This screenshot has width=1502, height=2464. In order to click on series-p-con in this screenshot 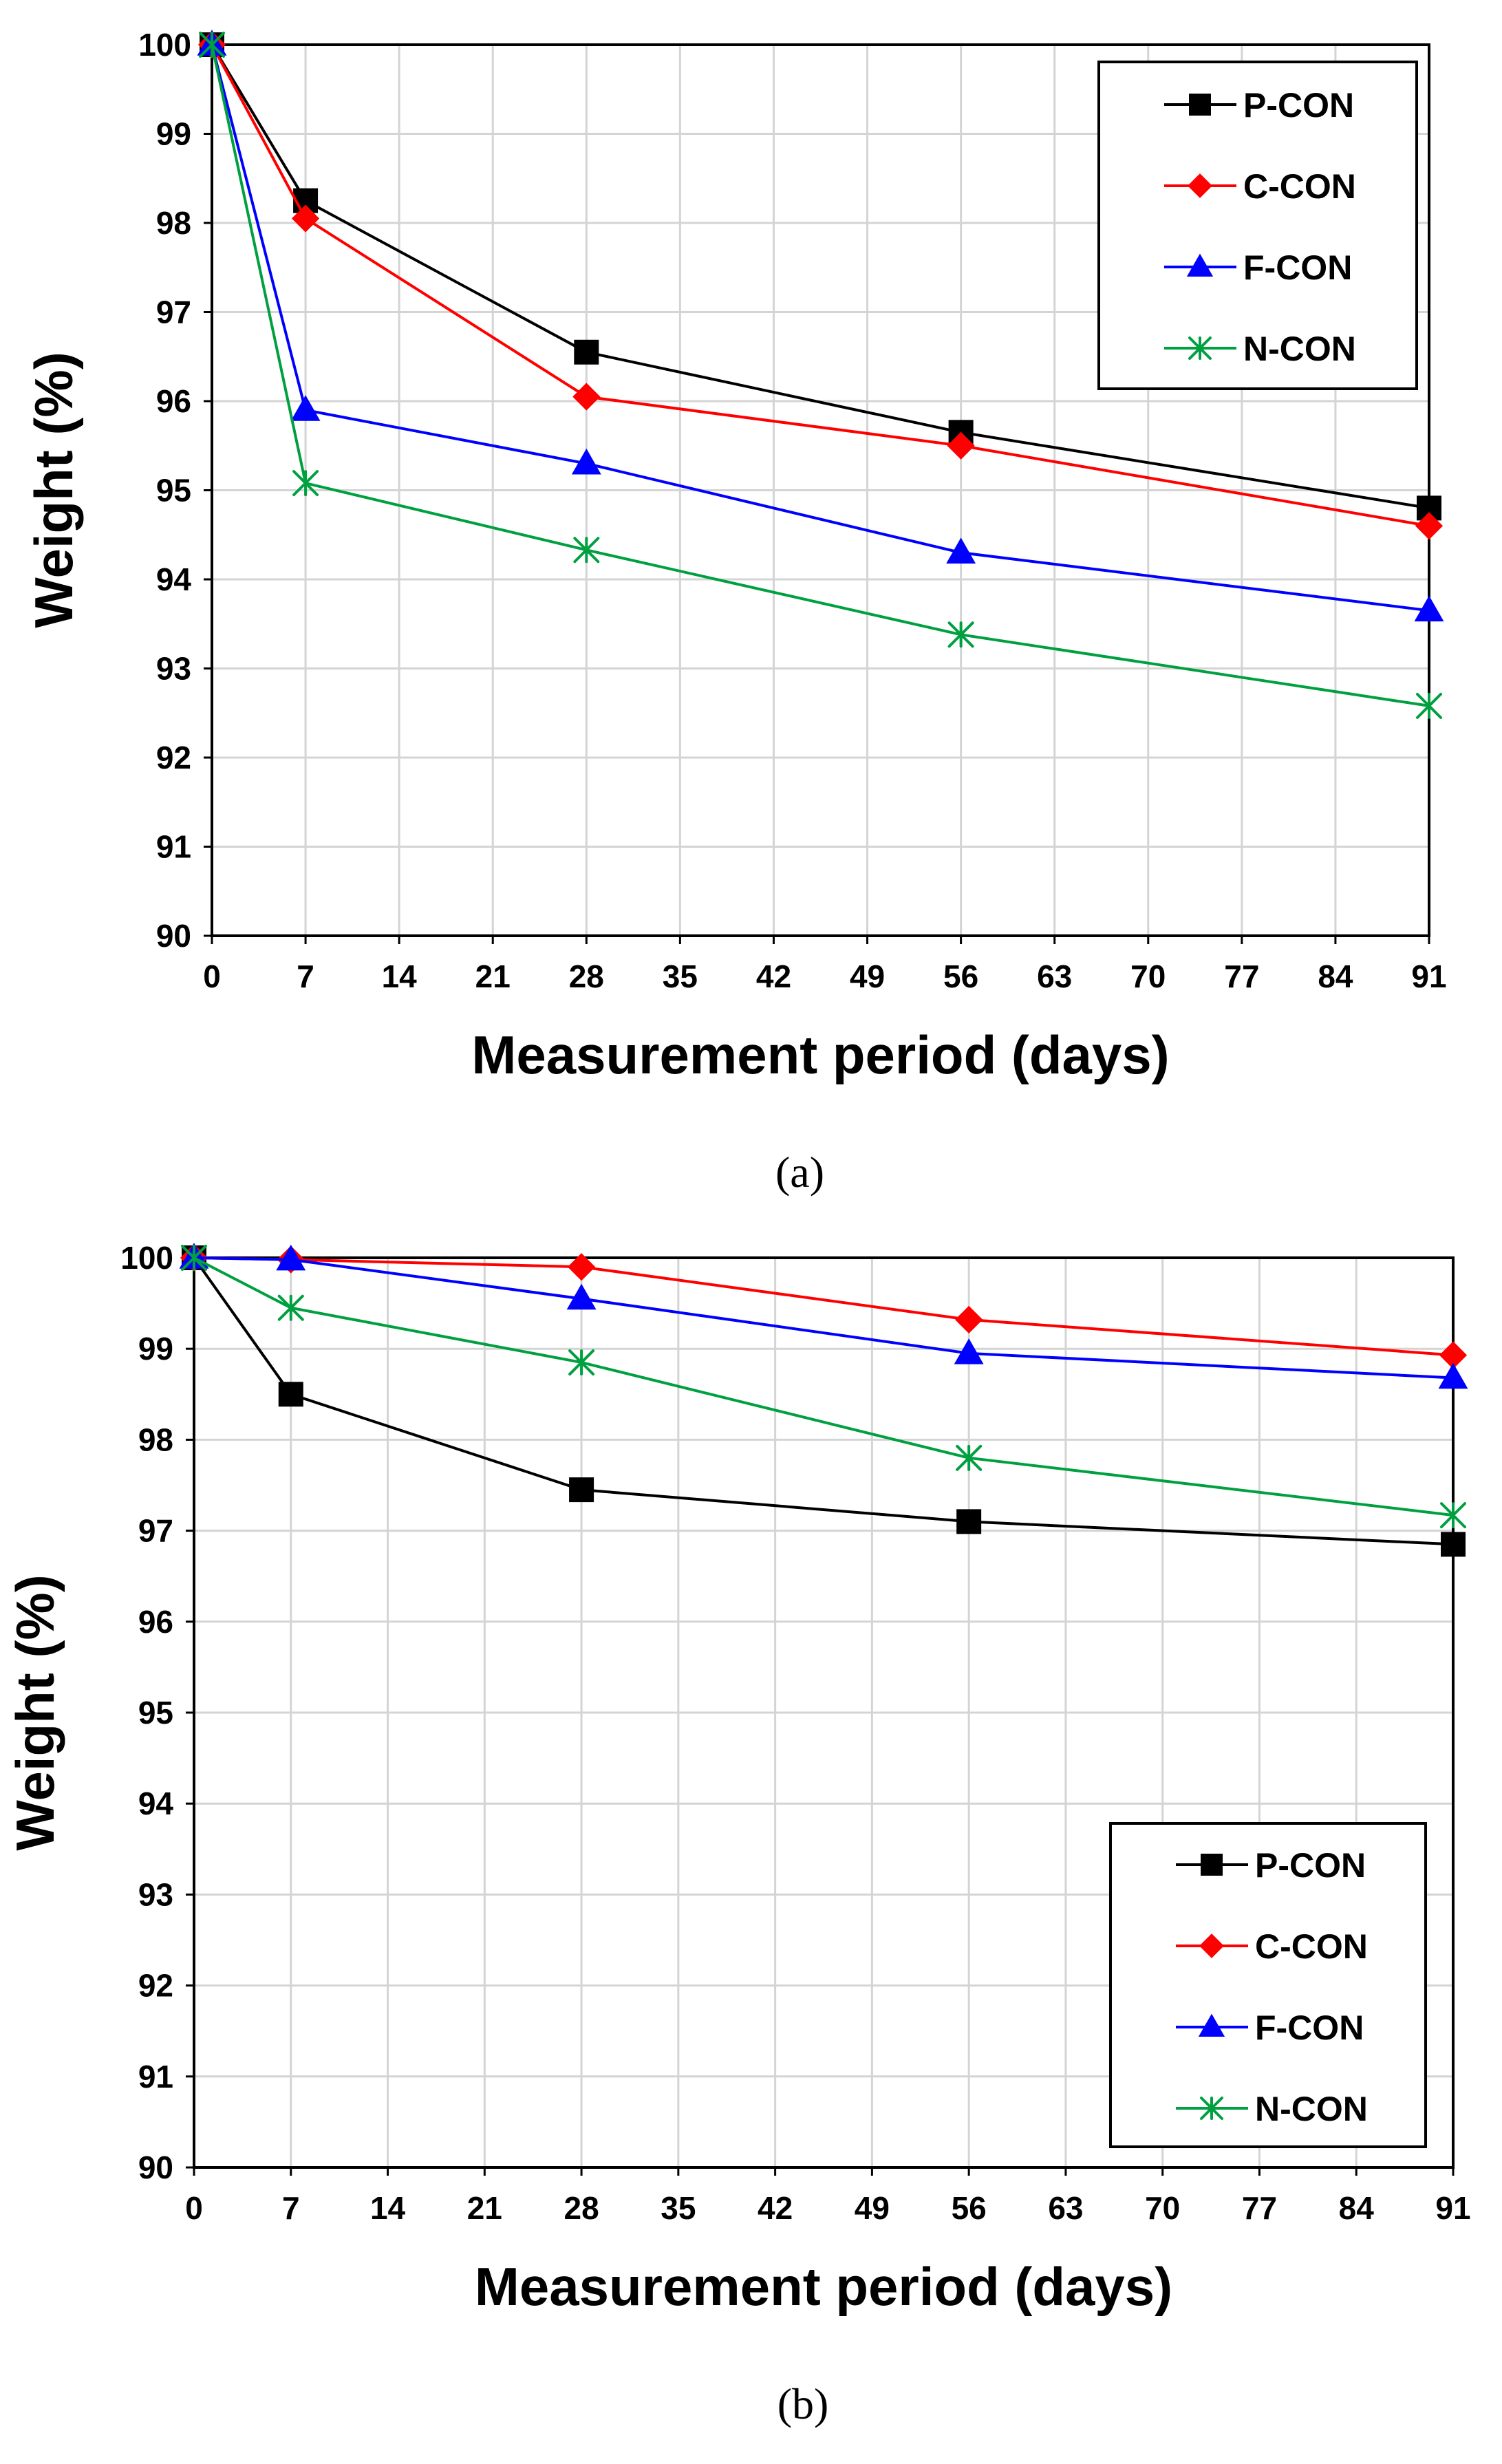, I will do `click(824, 1401)`.